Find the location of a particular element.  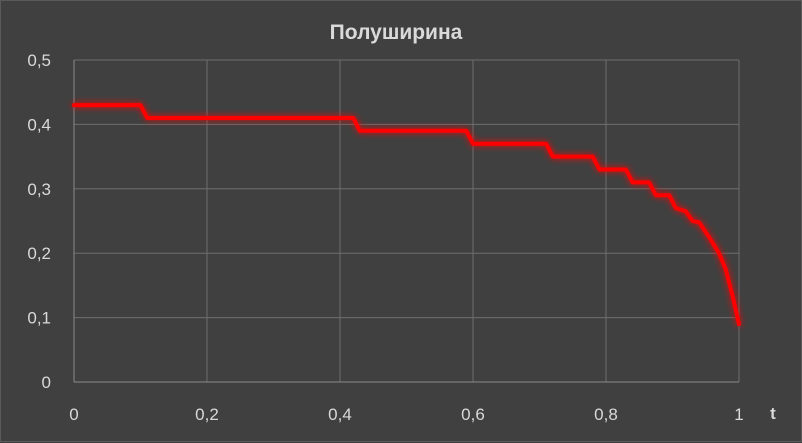

x-tick-labels: 0 0,2 0,4 0,6 0,8 1 is located at coordinates (406, 414).